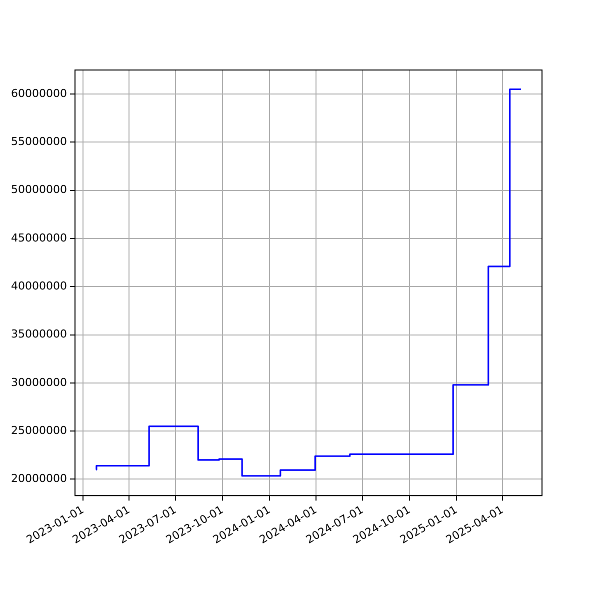 Image resolution: width=600 pixels, height=600 pixels. Describe the element at coordinates (38, 141) in the screenshot. I see `y-tick-label: 55000000` at that location.